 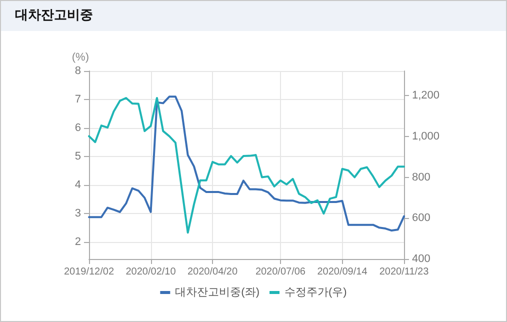 What do you see at coordinates (77, 128) in the screenshot?
I see `y-tick-label: 6` at bounding box center [77, 128].